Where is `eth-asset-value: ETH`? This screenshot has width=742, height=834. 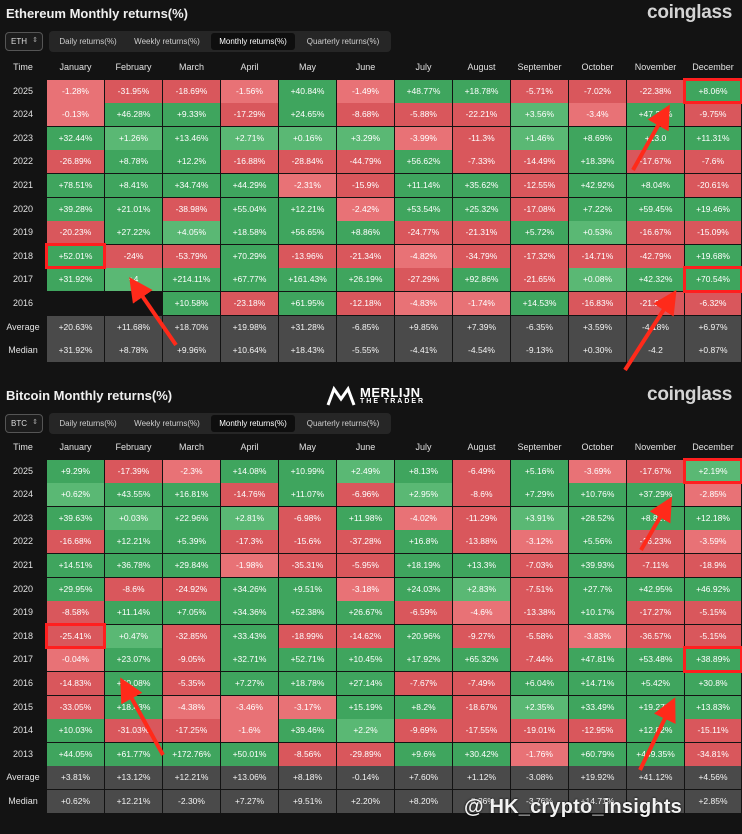
eth-asset-value: ETH is located at coordinates (19, 41).